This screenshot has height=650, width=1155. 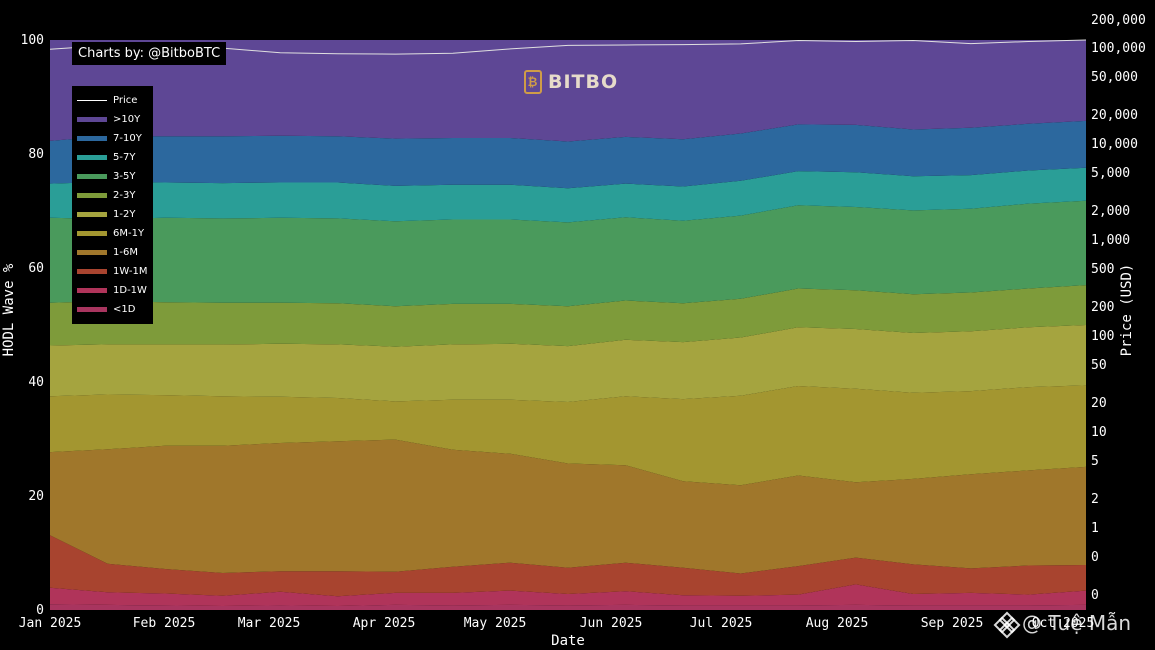 I want to click on legend-item: Price, so click(x=107, y=100).